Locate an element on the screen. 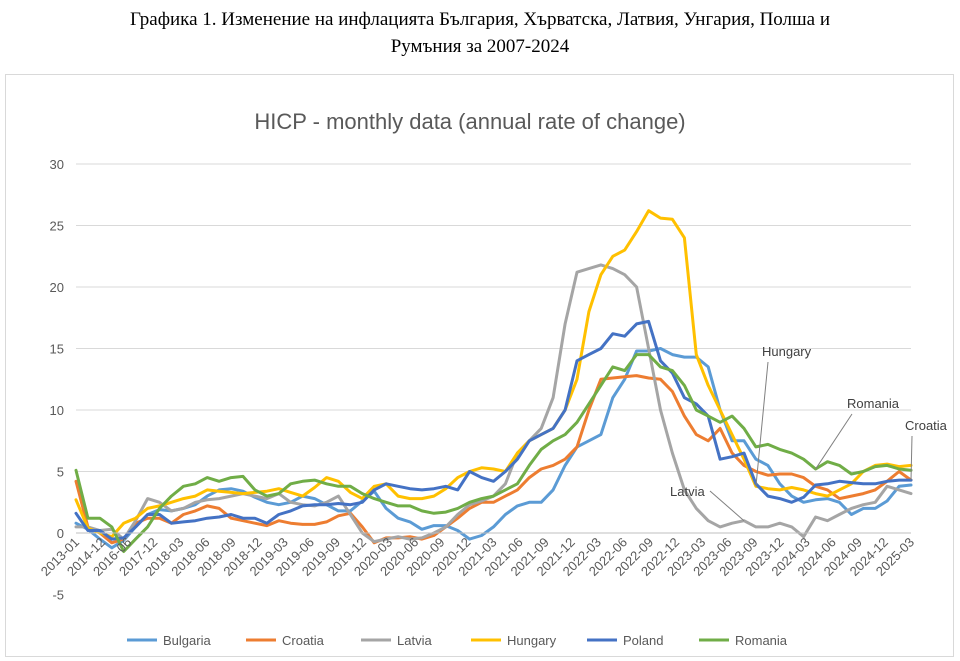 Image resolution: width=960 pixels, height=661 pixels. y-tick-label: 5 is located at coordinates (60, 472).